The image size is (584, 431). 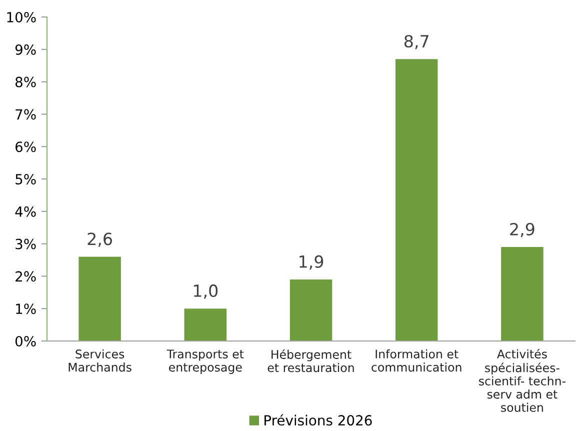 I want to click on y-tick-label: 6%, so click(x=26, y=147).